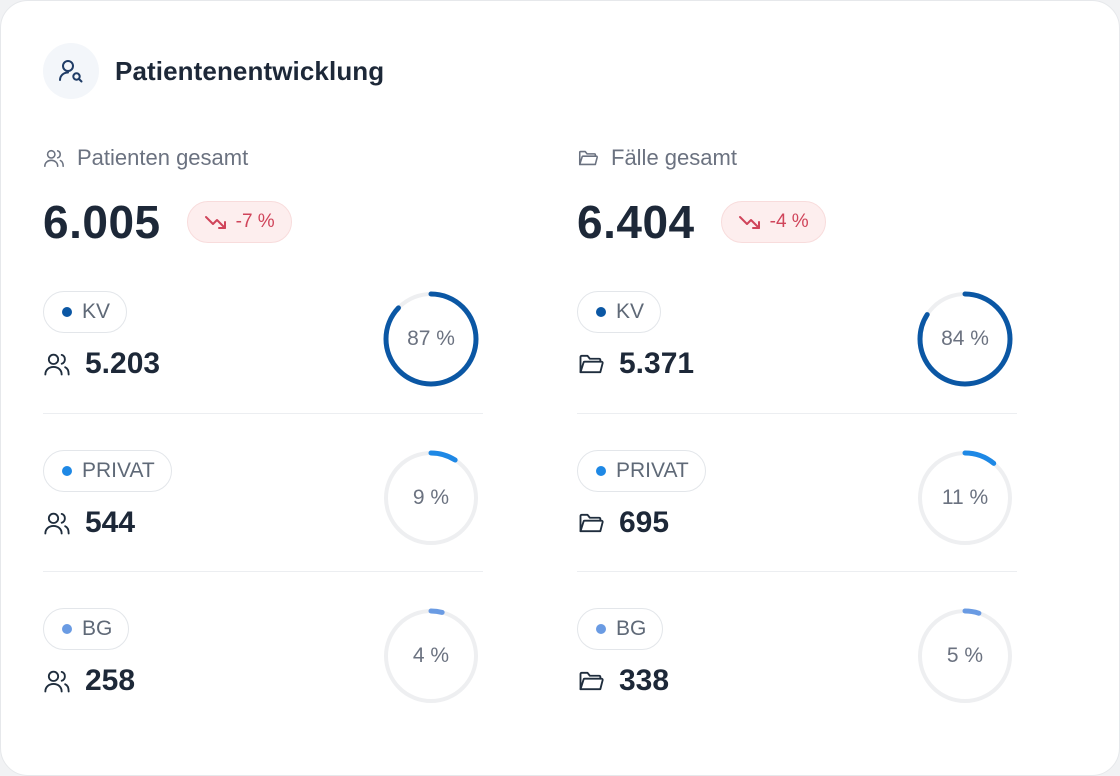  I want to click on percent-ring-label: 11 %, so click(965, 497).